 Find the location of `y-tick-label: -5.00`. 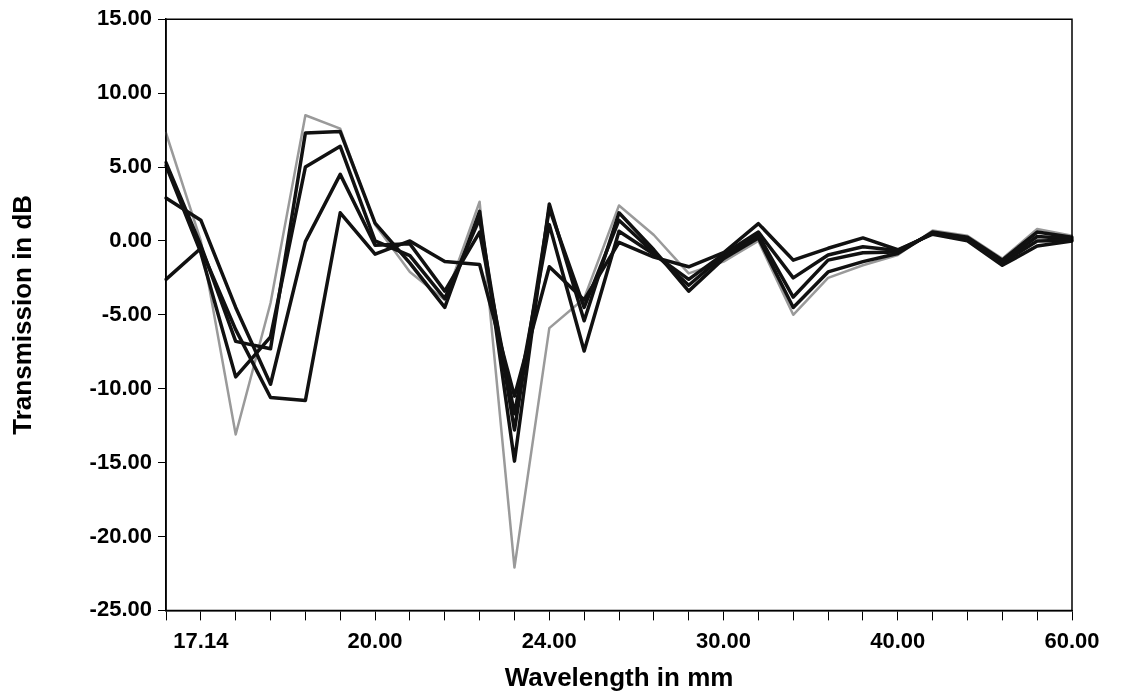

y-tick-label: -5.00 is located at coordinates (126, 313).